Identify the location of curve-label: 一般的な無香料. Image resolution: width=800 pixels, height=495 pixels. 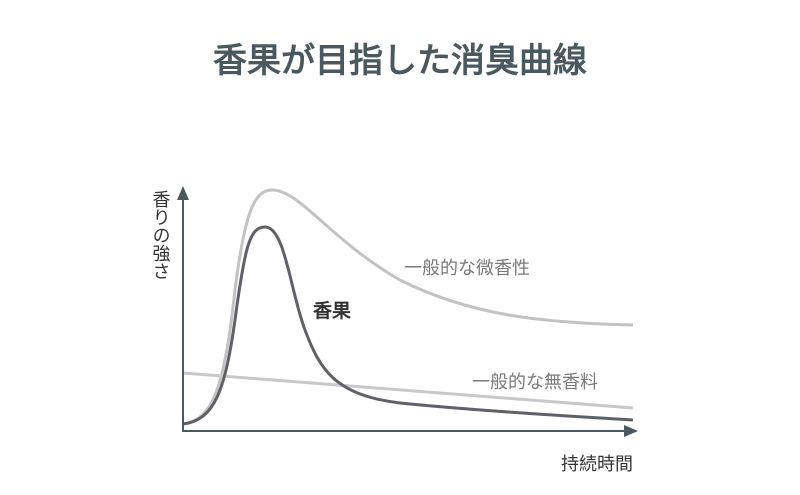
(535, 382).